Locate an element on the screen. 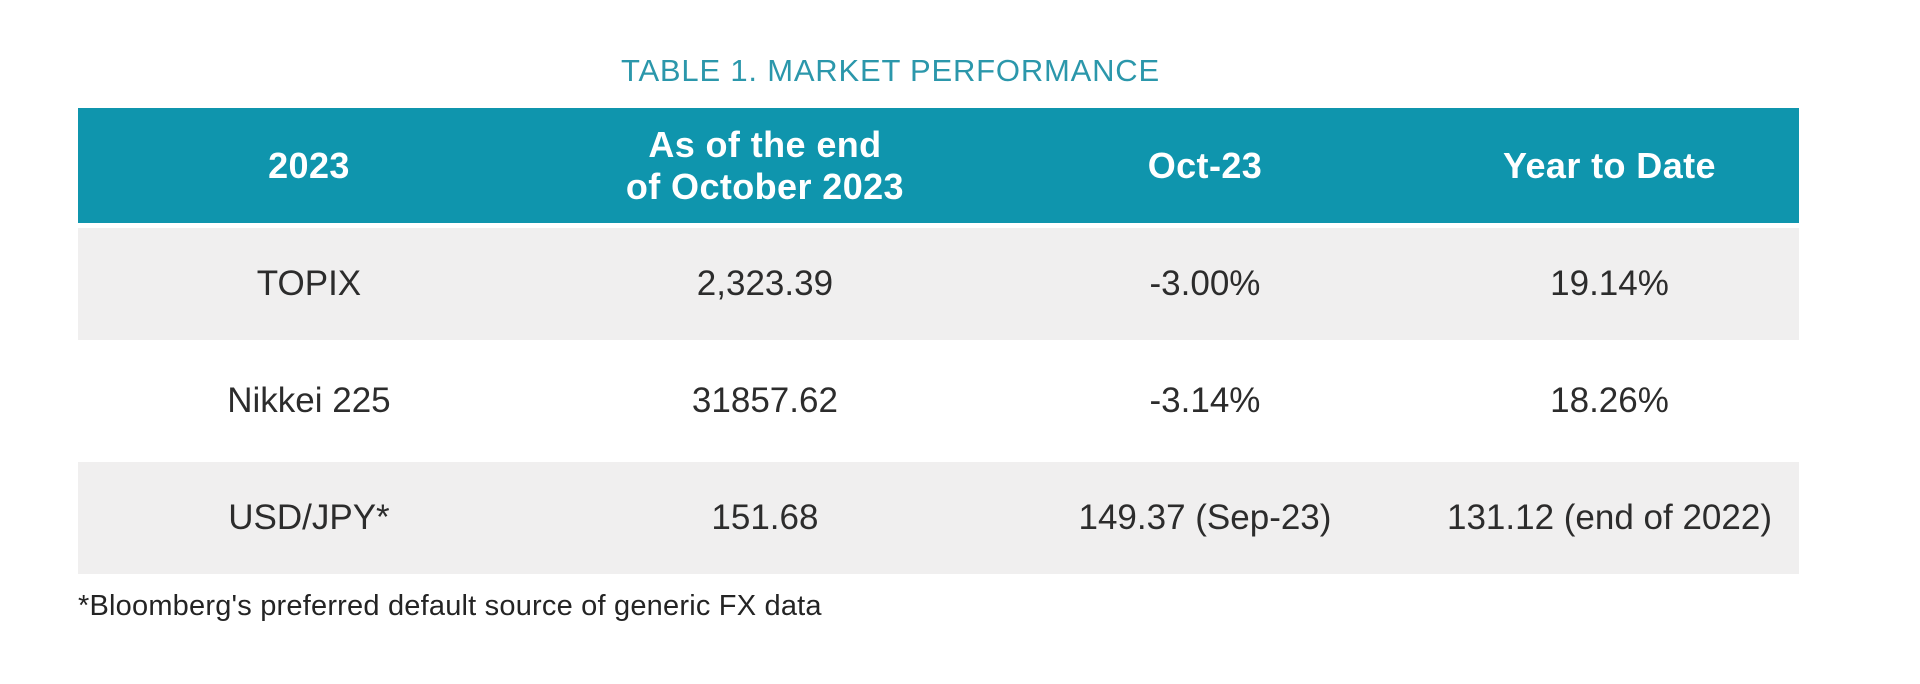  table-title: TABLE 1. MARKET PERFORMANCE is located at coordinates (890, 70).